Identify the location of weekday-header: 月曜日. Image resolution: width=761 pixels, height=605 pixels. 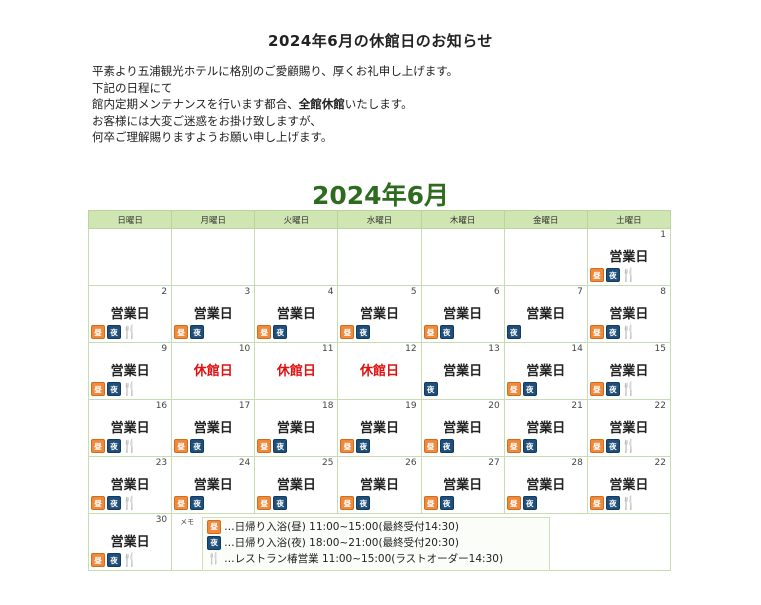
(213, 219).